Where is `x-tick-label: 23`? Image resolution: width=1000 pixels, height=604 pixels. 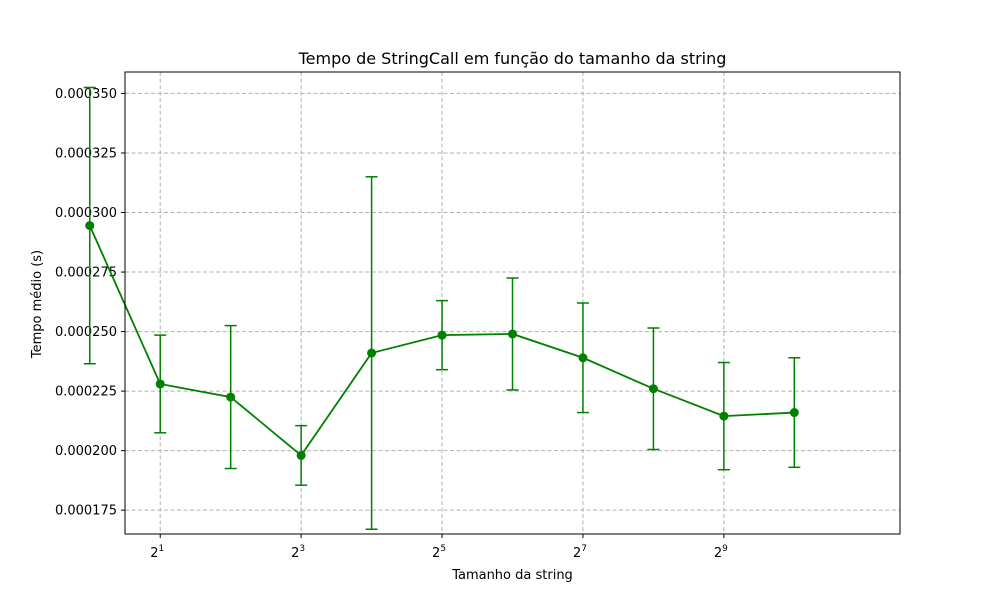 x-tick-label: 23 is located at coordinates (298, 552).